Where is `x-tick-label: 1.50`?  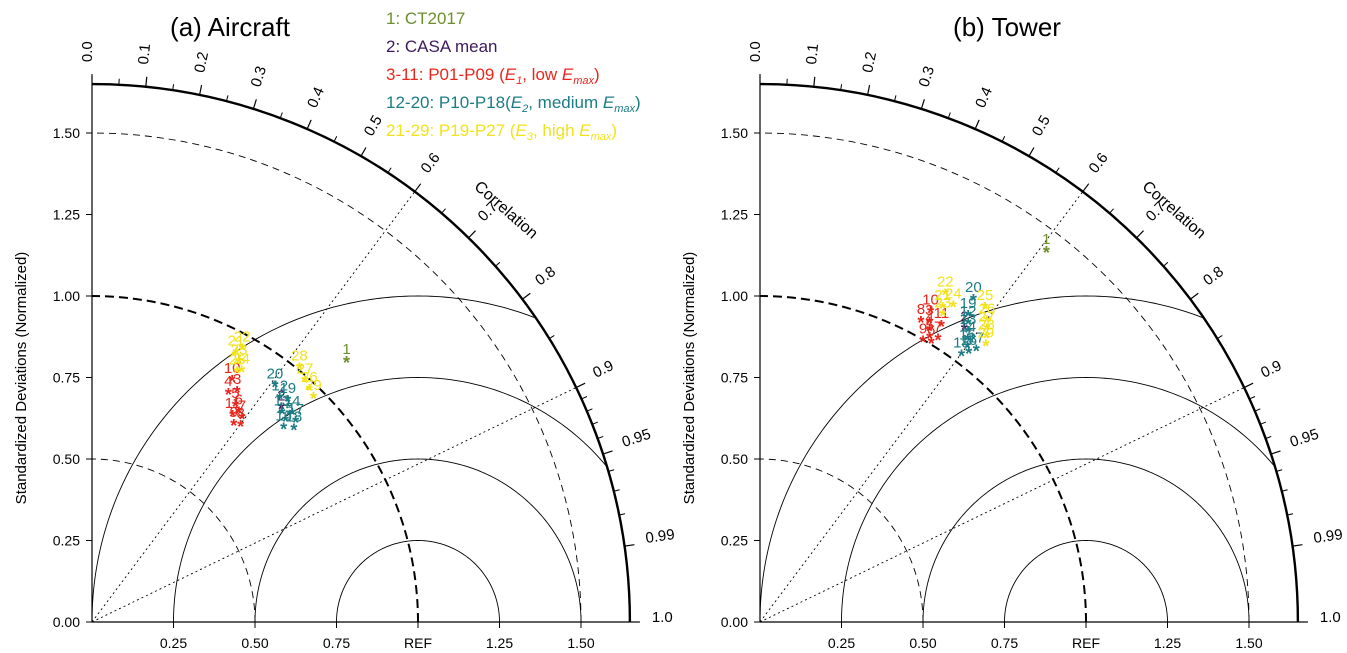
x-tick-label: 1.50 is located at coordinates (1248, 643).